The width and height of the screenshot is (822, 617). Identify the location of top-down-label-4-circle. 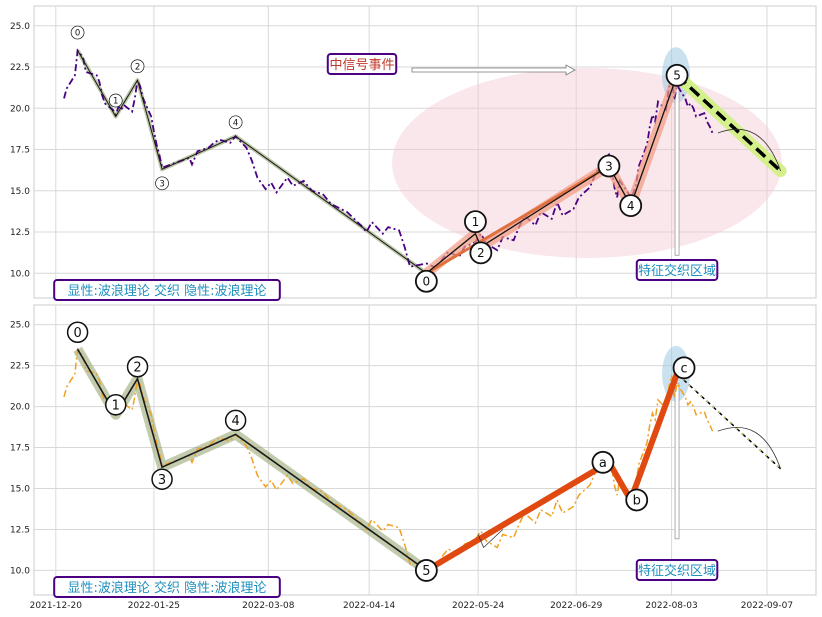
(235, 122).